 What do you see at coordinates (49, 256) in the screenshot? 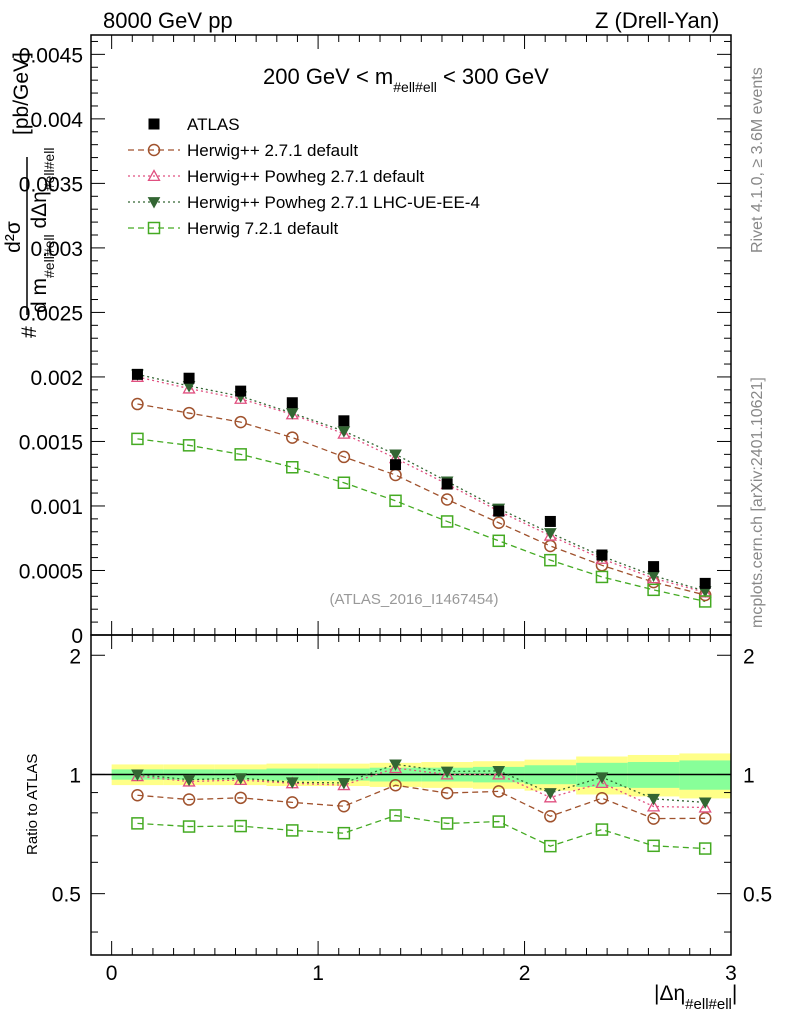
I see `ylabel-den-sub1: #ell#ell` at bounding box center [49, 256].